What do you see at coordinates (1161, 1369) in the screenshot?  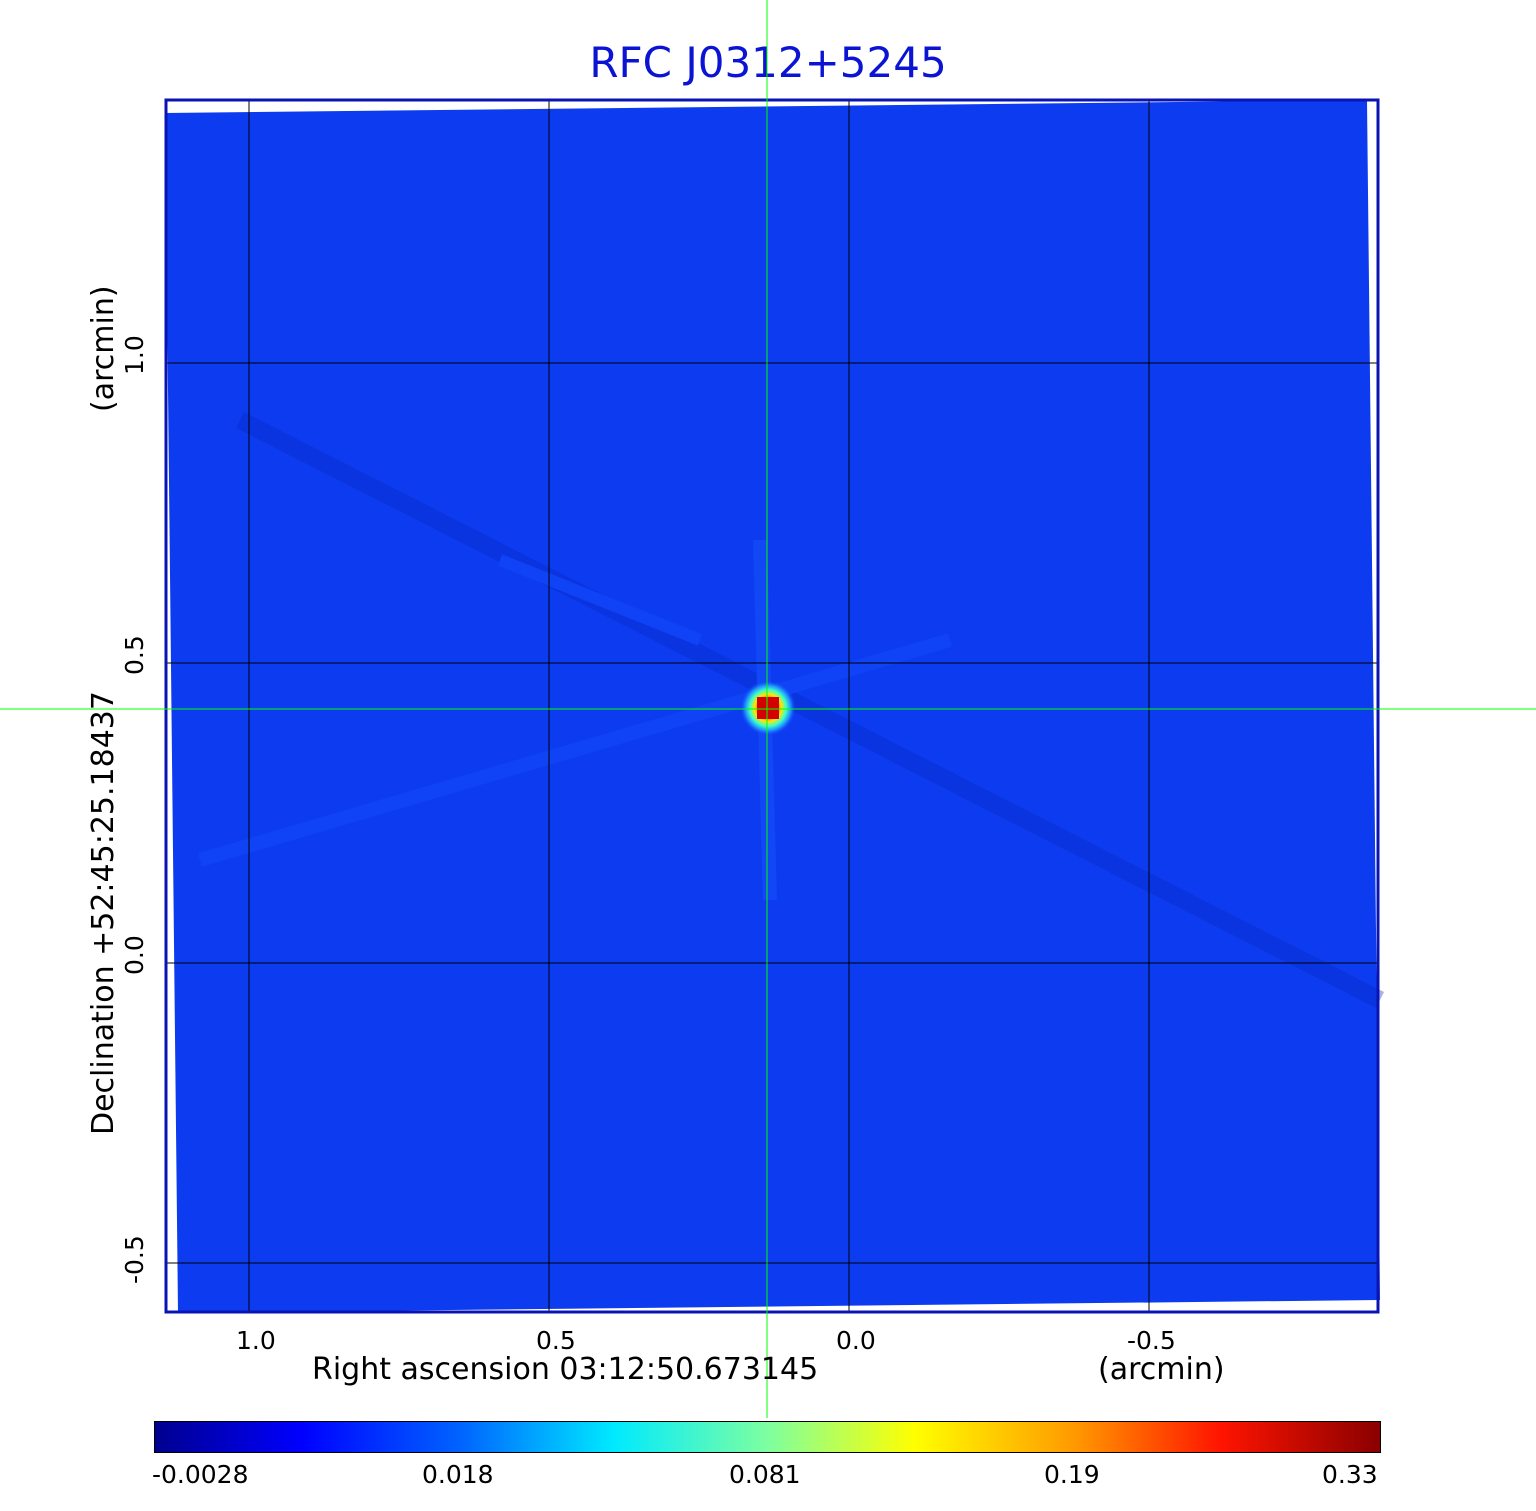 I see `x-axis-unit: (arcmin)` at bounding box center [1161, 1369].